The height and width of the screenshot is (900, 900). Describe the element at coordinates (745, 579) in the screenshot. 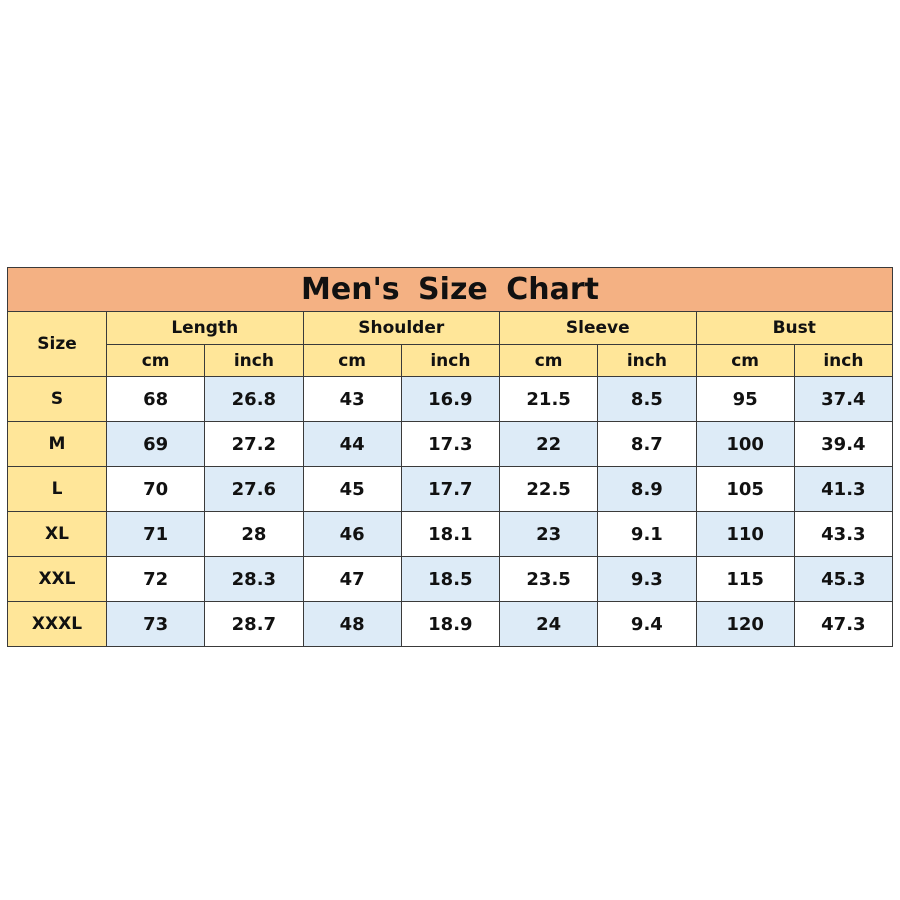

I see `table-cell: 115` at that location.